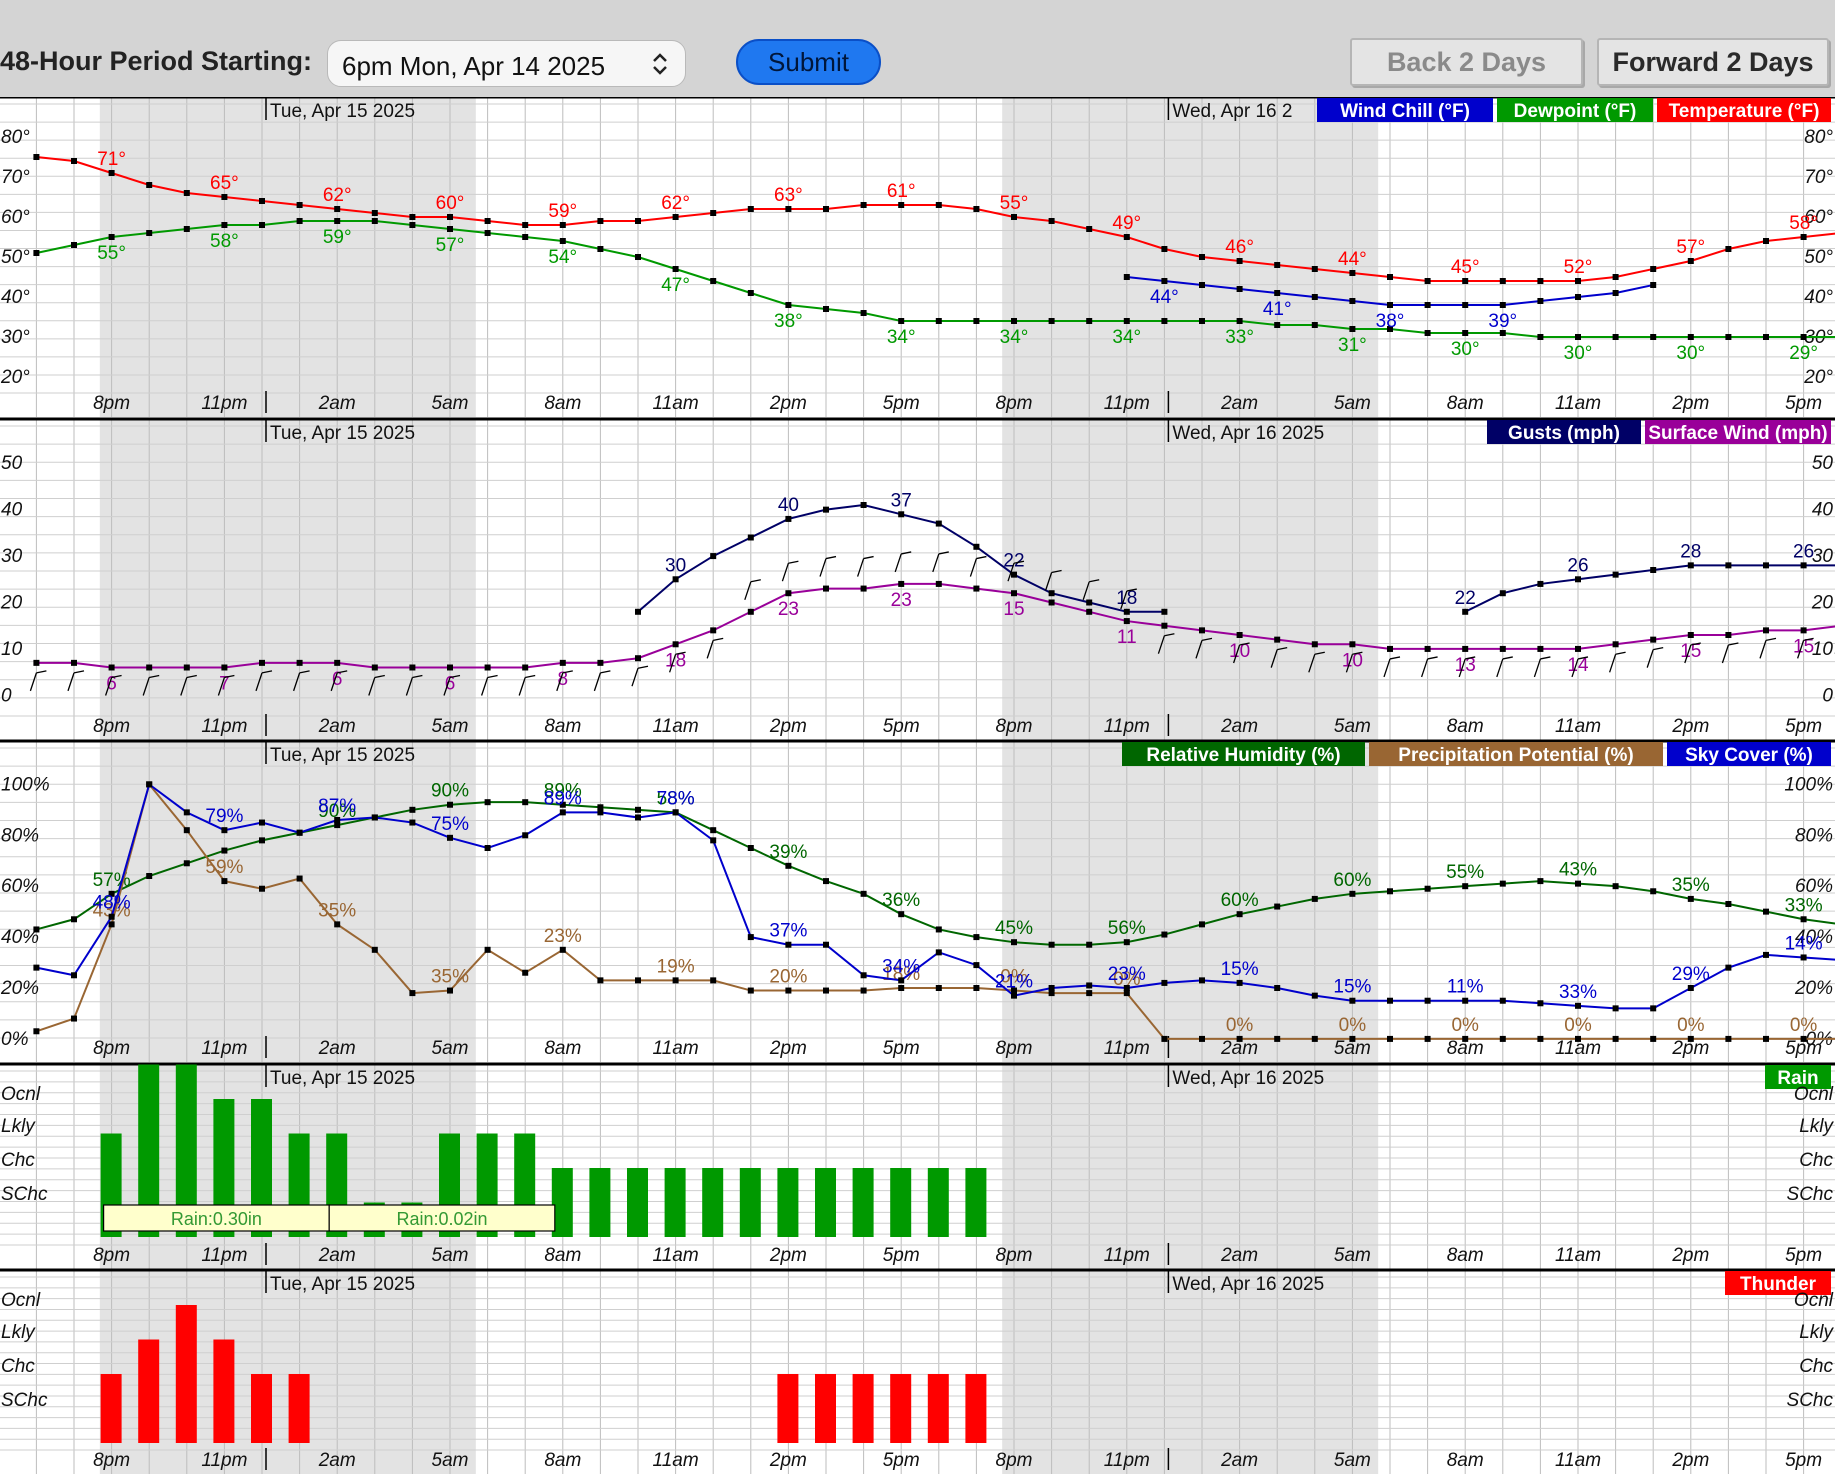  What do you see at coordinates (1810, 1194) in the screenshot?
I see `y-tick-label: SChc` at bounding box center [1810, 1194].